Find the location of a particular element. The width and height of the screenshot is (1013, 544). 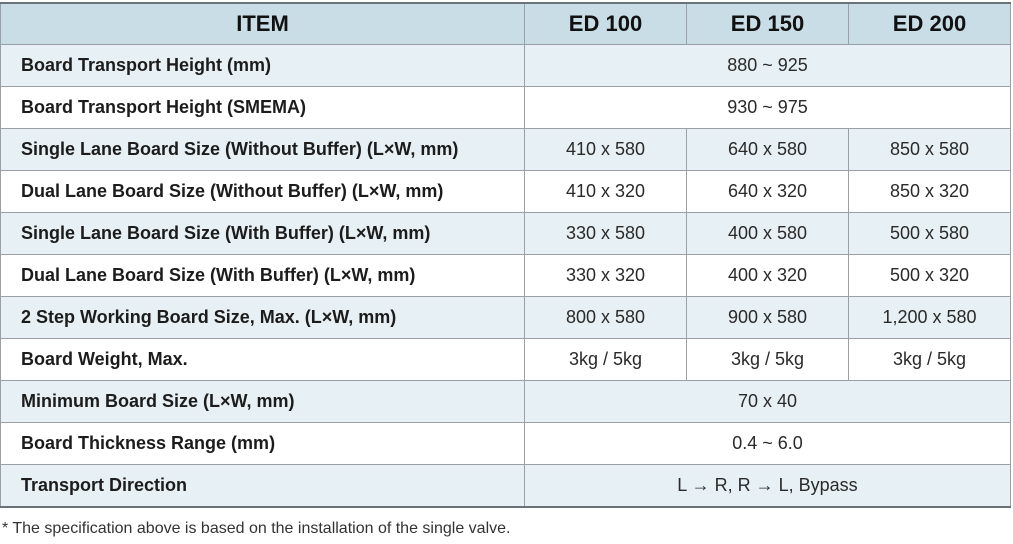

row-label: Board Transport Height (SMEMA) is located at coordinates (262, 107).